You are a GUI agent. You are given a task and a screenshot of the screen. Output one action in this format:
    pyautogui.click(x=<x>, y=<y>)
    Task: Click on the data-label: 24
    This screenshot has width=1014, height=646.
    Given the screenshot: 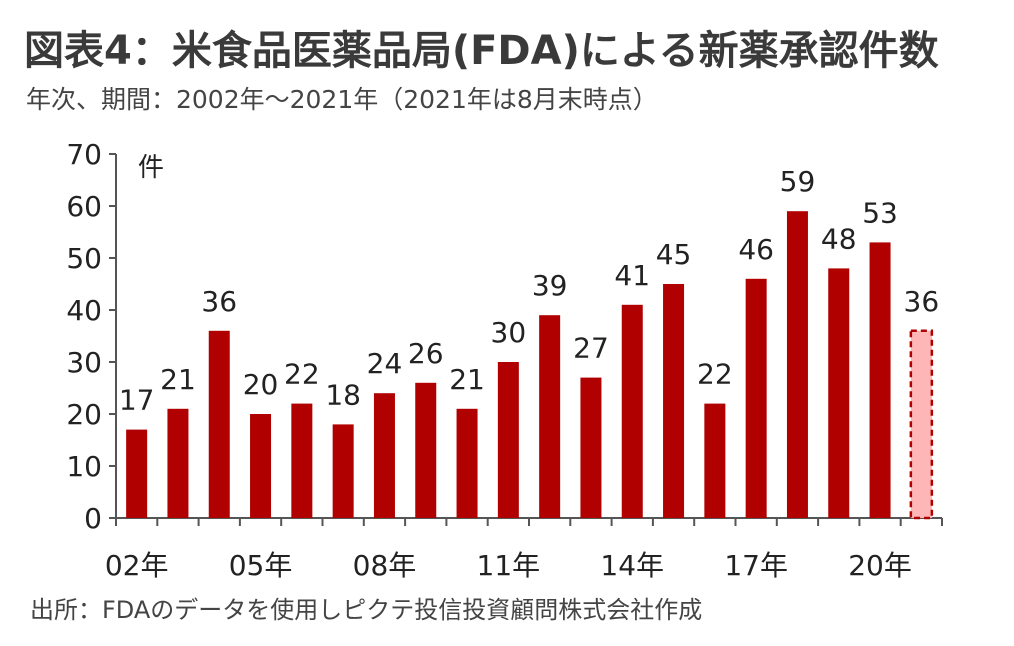 What is the action you would take?
    pyautogui.click(x=385, y=363)
    